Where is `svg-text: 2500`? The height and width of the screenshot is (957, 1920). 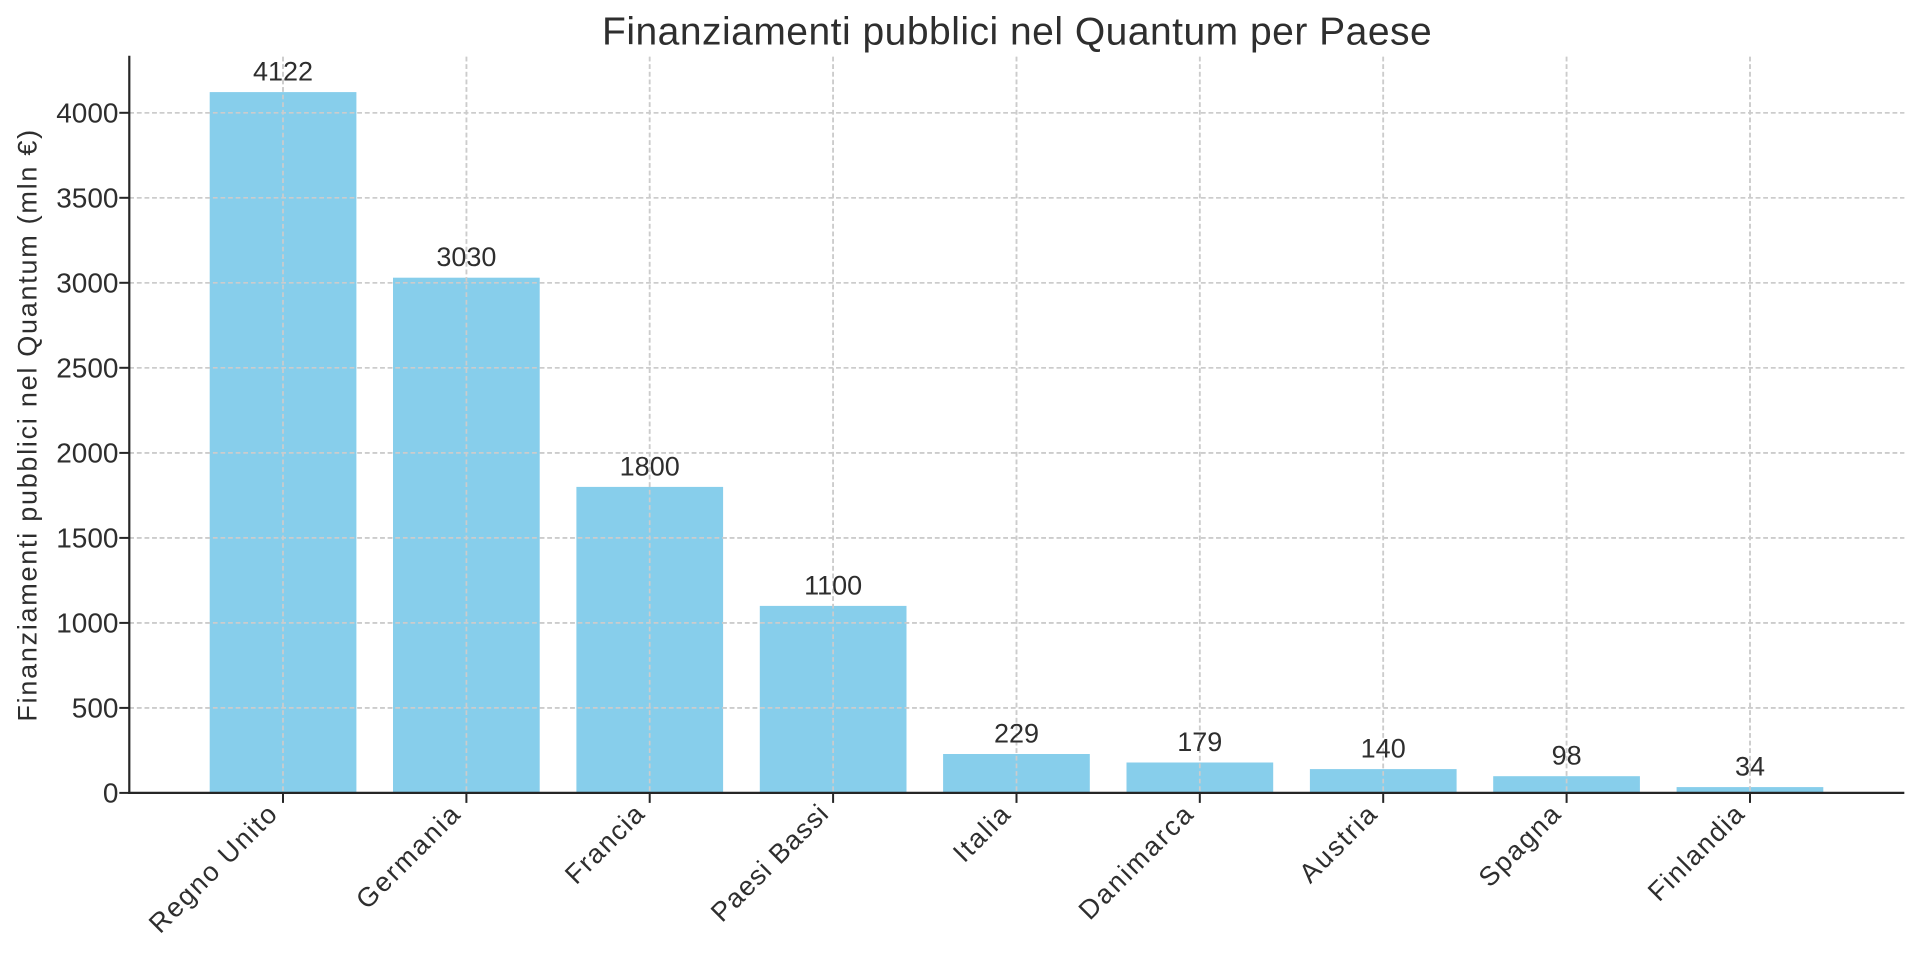
svg-text: 2500 is located at coordinates (87, 368).